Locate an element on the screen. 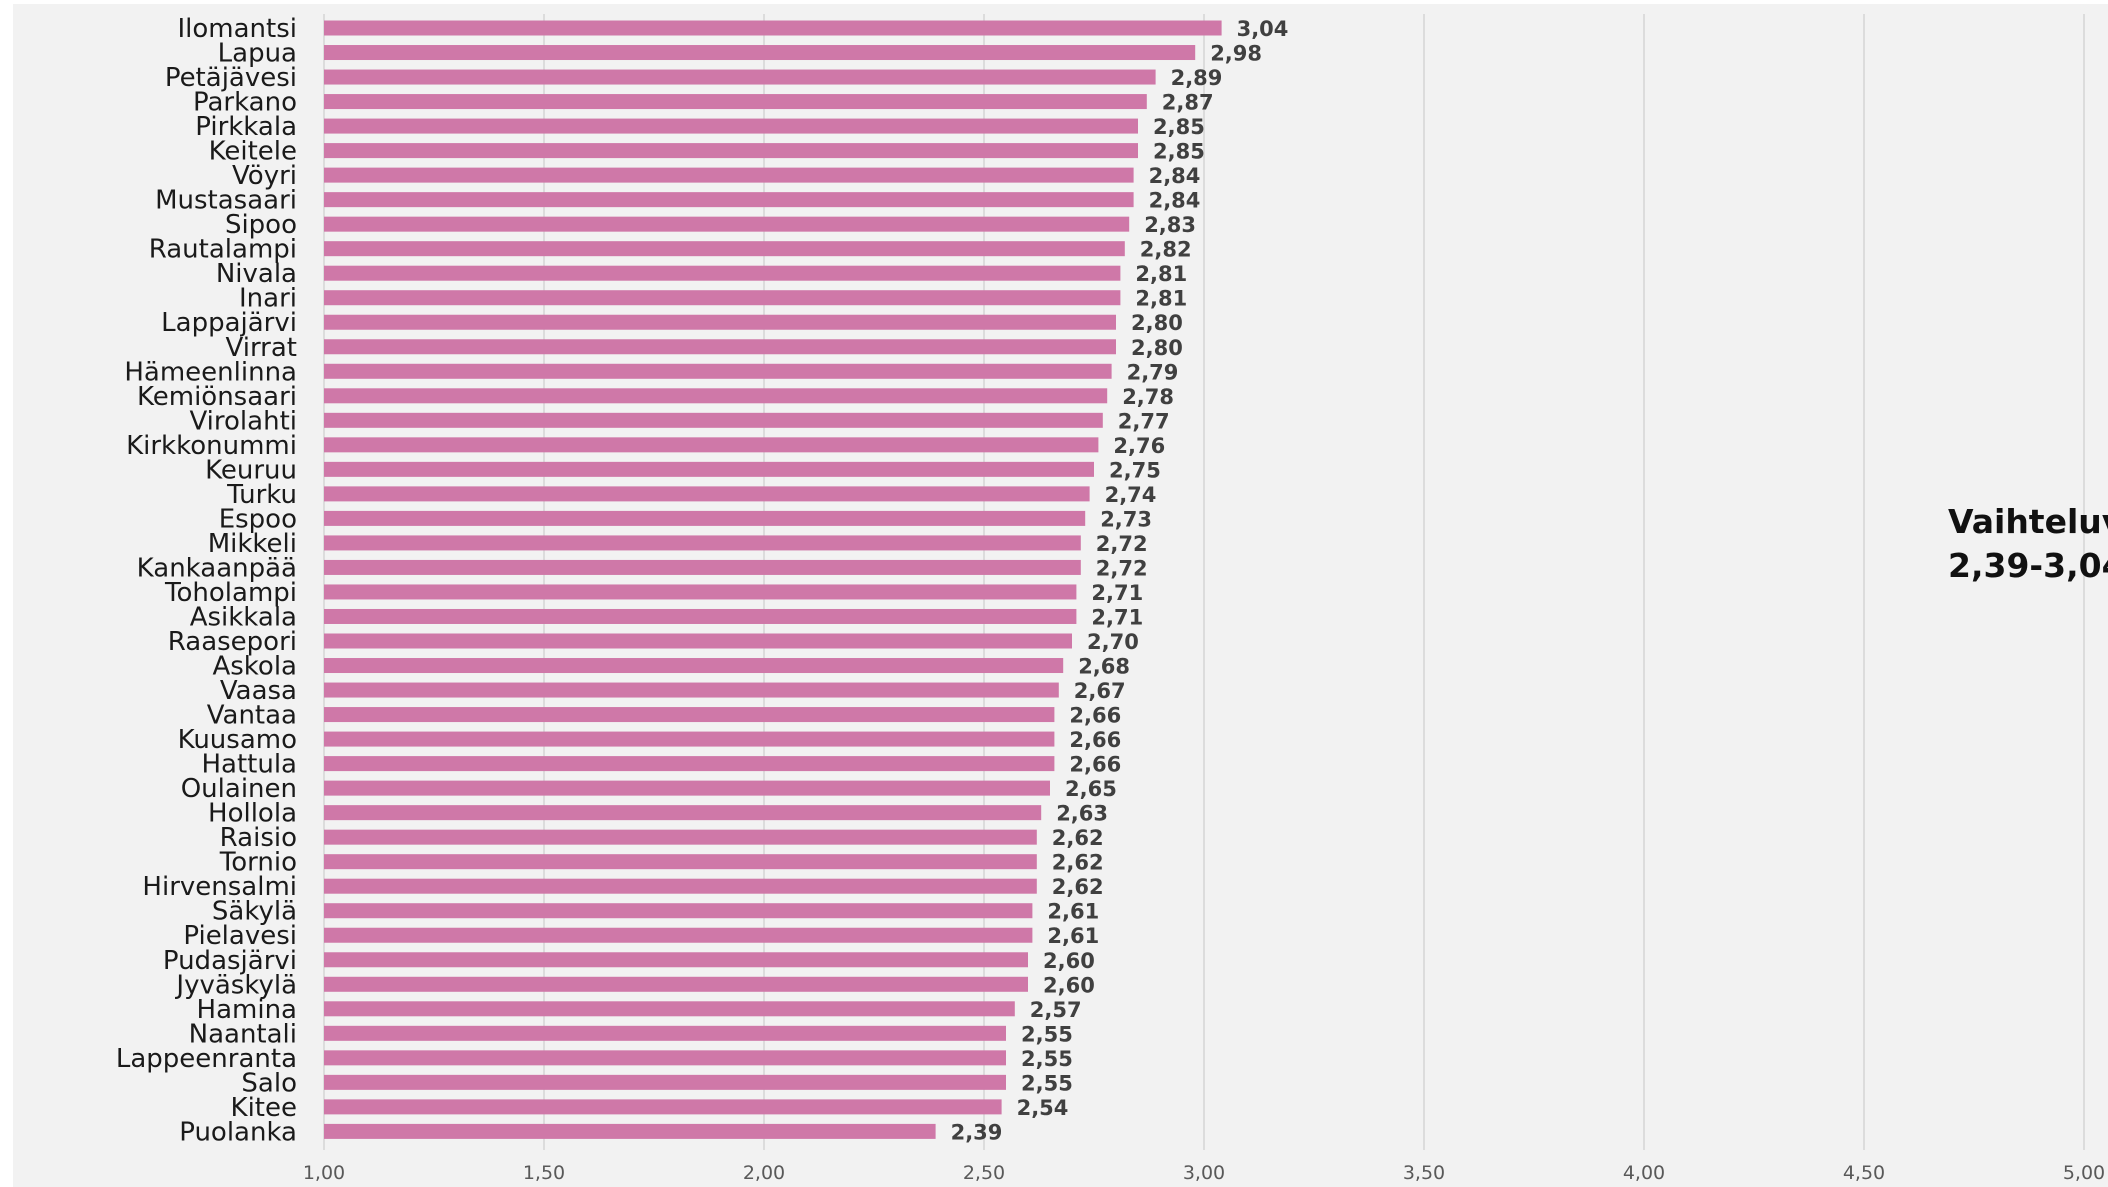 Image resolution: width=2108 pixels, height=1187 pixels. category-label: Hirvensalmi is located at coordinates (219, 887).